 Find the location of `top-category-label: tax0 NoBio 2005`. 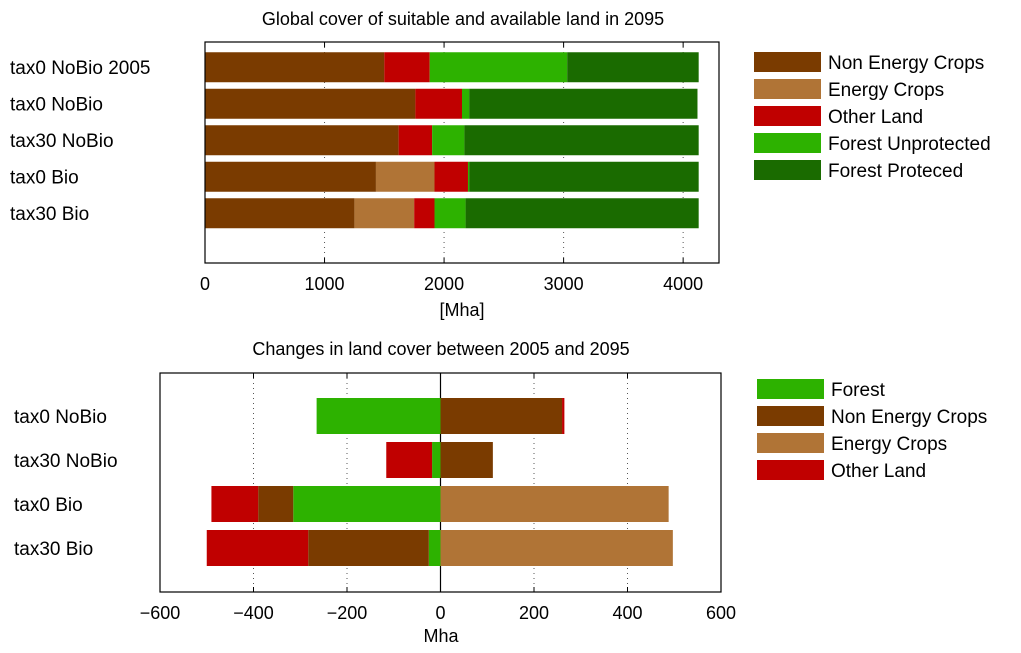

top-category-label: tax0 NoBio 2005 is located at coordinates (80, 68).